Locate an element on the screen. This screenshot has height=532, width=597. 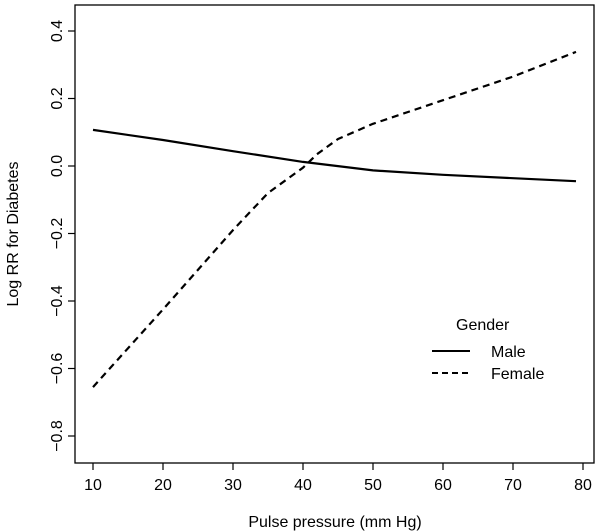
x-tick-label: 60 is located at coordinates (443, 485).